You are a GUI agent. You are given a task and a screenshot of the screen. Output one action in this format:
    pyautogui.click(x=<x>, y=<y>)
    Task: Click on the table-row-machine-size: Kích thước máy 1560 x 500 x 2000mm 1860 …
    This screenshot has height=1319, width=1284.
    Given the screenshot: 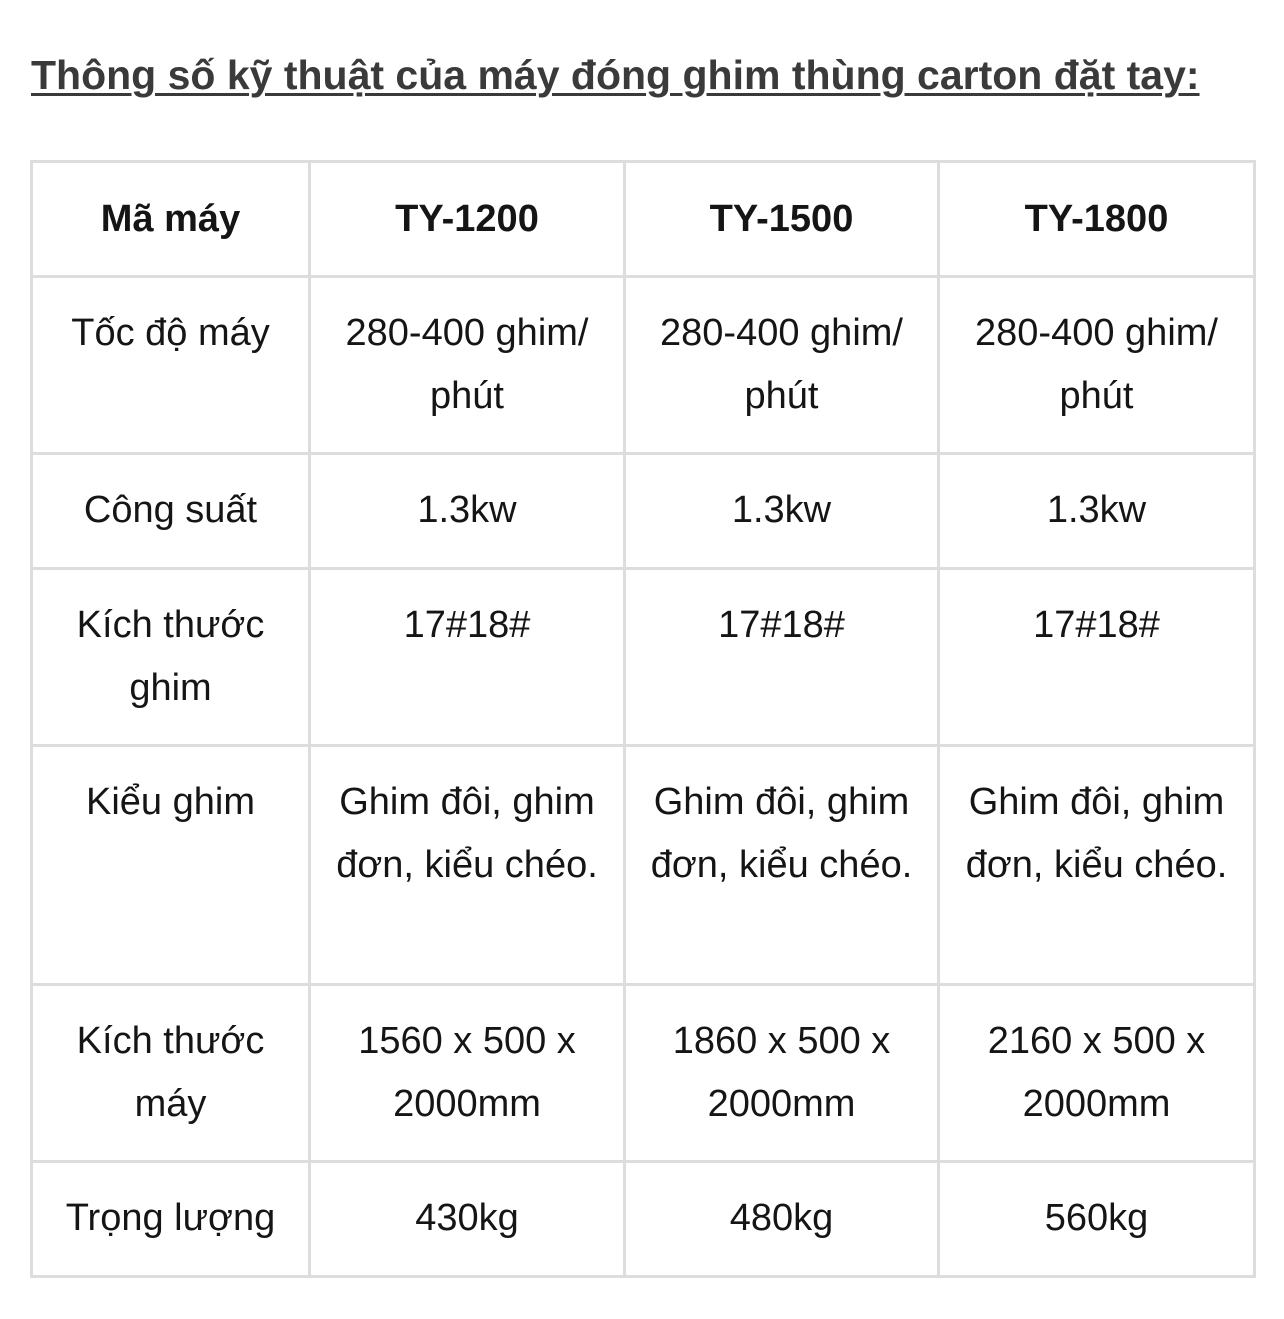 What is the action you would take?
    pyautogui.click(x=643, y=1073)
    